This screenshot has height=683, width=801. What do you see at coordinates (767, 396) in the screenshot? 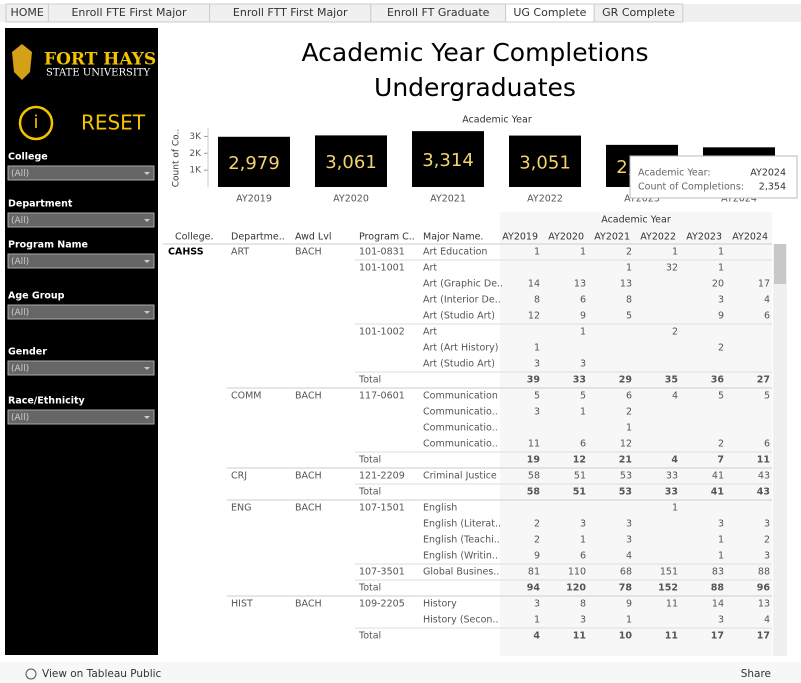
I see `cell-value: 5` at bounding box center [767, 396].